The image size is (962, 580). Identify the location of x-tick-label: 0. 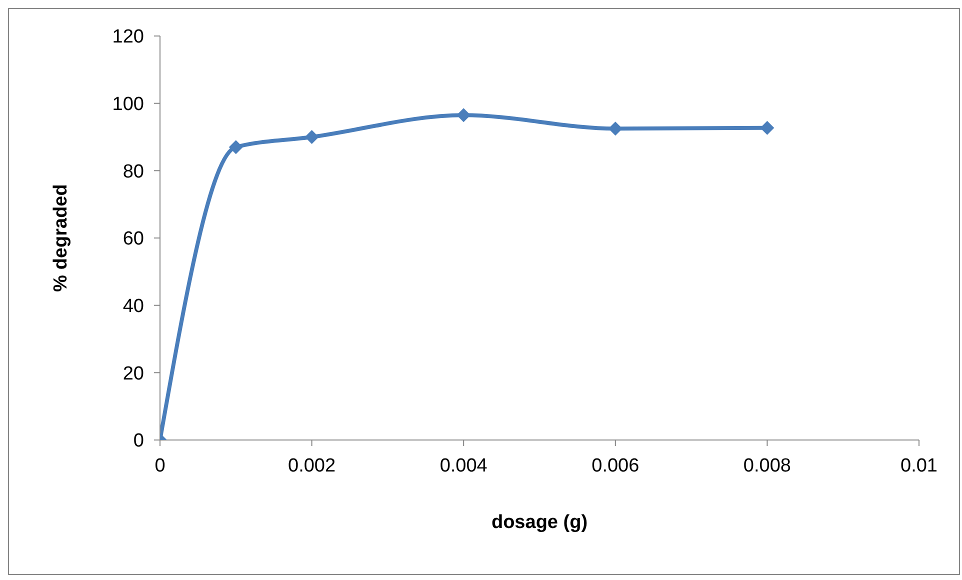
(160, 465).